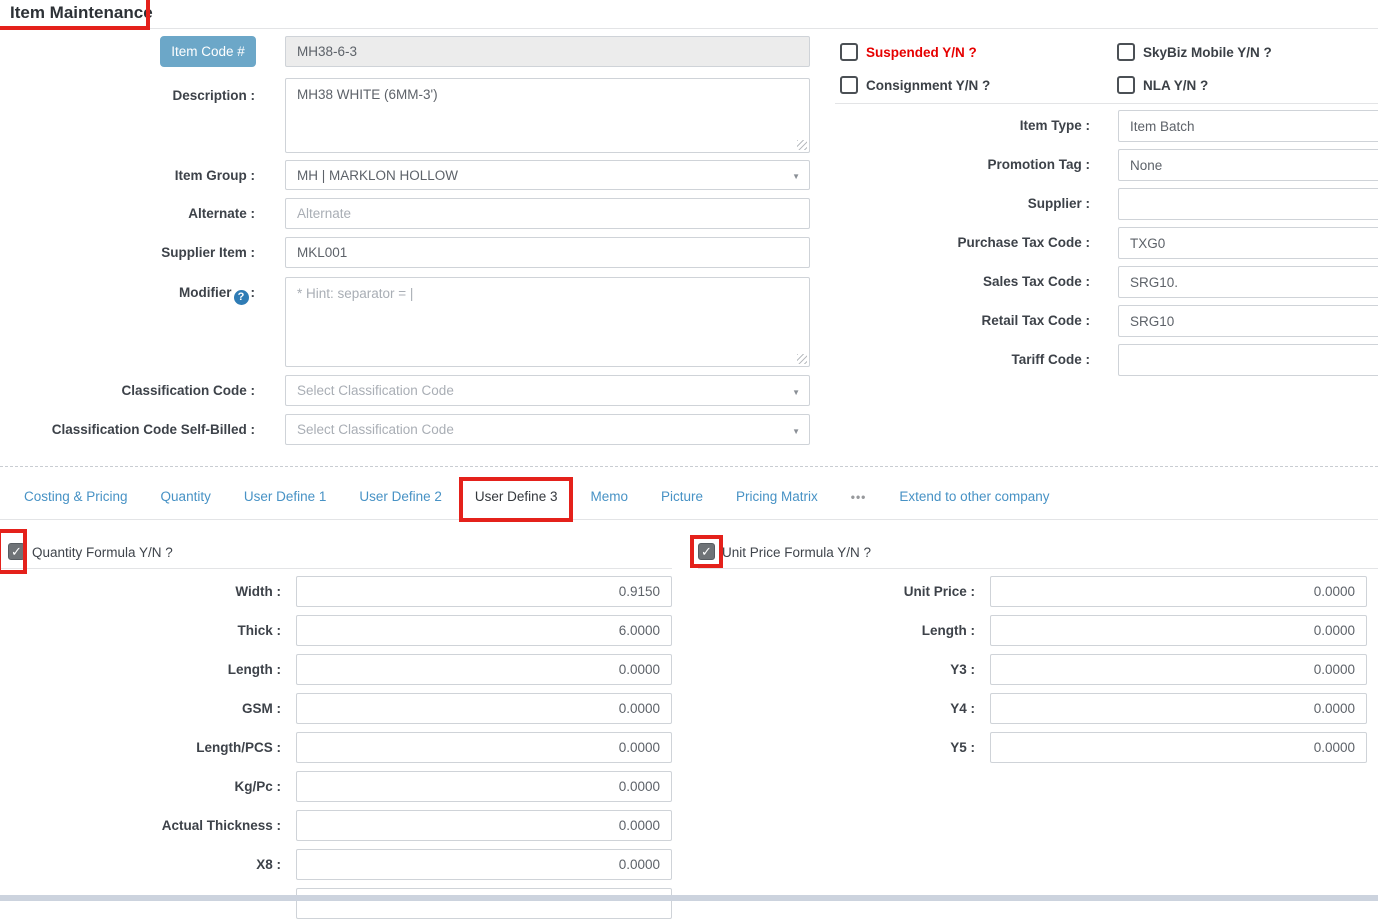  Describe the element at coordinates (484, 747) in the screenshot. I see `length-pcs-input` at that location.